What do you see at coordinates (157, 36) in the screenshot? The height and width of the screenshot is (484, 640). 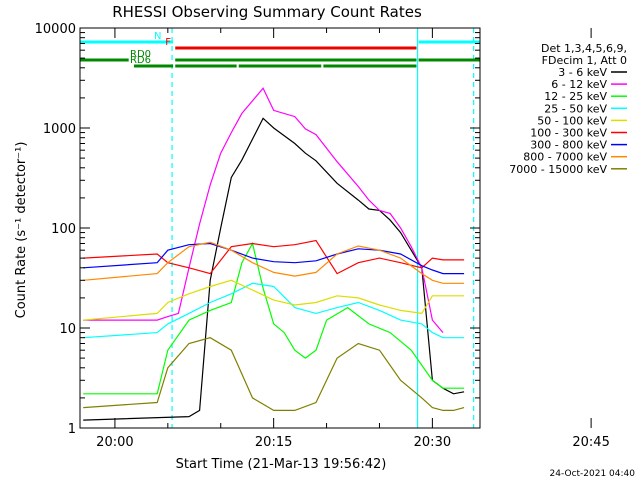 I see `flag-label-n: N` at bounding box center [157, 36].